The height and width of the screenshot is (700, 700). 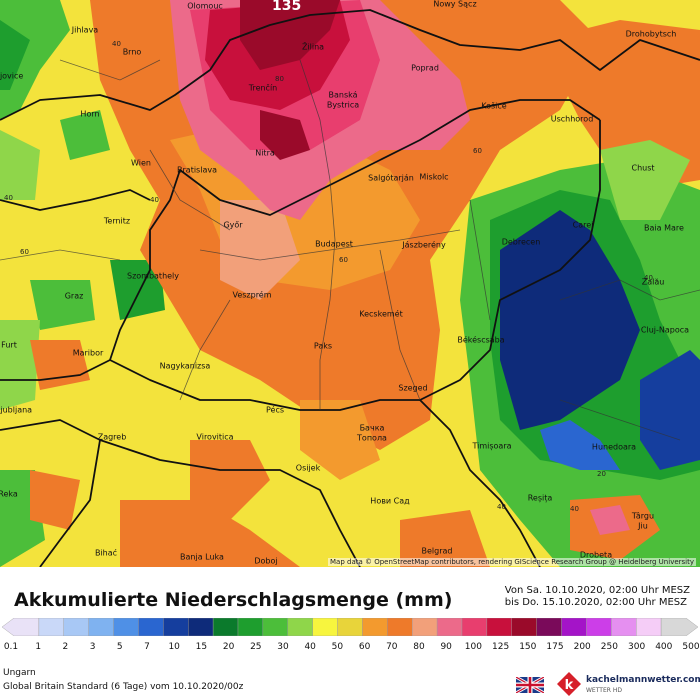 What do you see at coordinates (201, 647) in the screenshot?
I see `color-scale-tick: 15` at bounding box center [201, 647].